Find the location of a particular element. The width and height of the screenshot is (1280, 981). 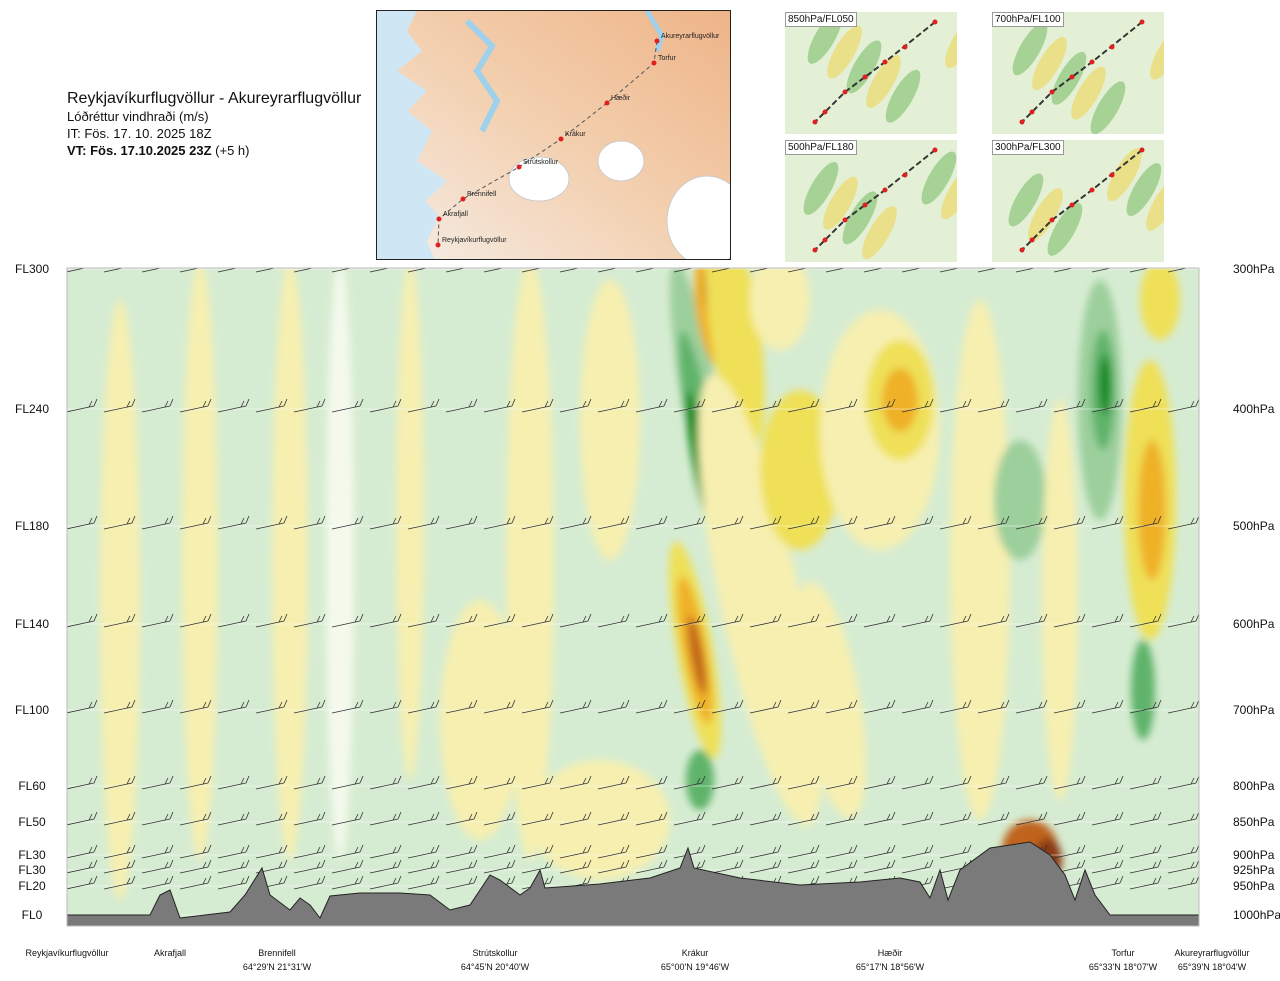

flight-level-label: FL0 is located at coordinates (32, 915).